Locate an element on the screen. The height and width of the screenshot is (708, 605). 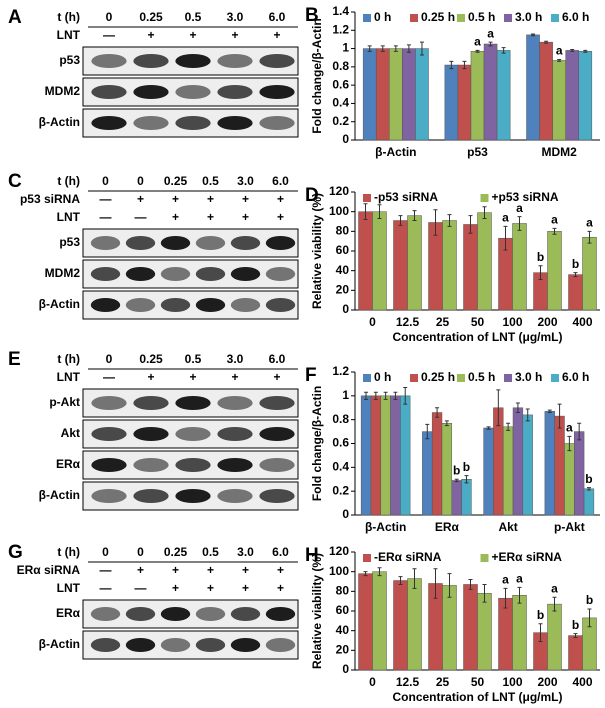
panel-letter: E is located at coordinates (14, 359).